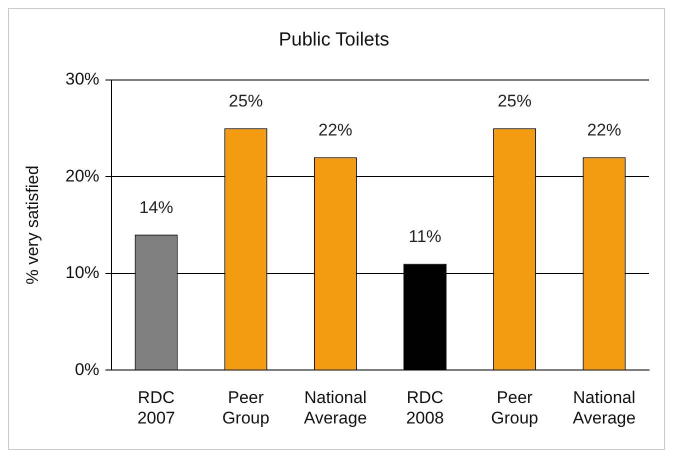 The image size is (675, 460). Describe the element at coordinates (82, 176) in the screenshot. I see `y-tick-label: 20%` at that location.